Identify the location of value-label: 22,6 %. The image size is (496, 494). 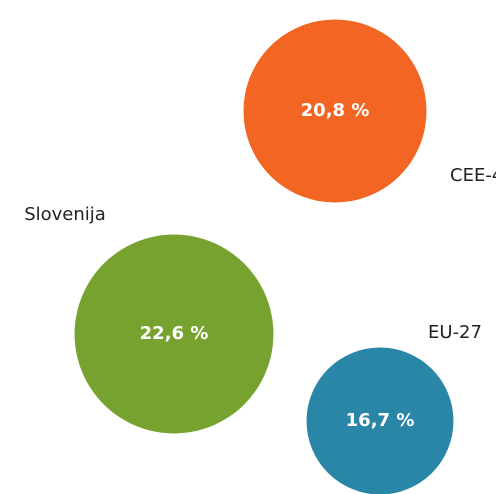
(174, 333).